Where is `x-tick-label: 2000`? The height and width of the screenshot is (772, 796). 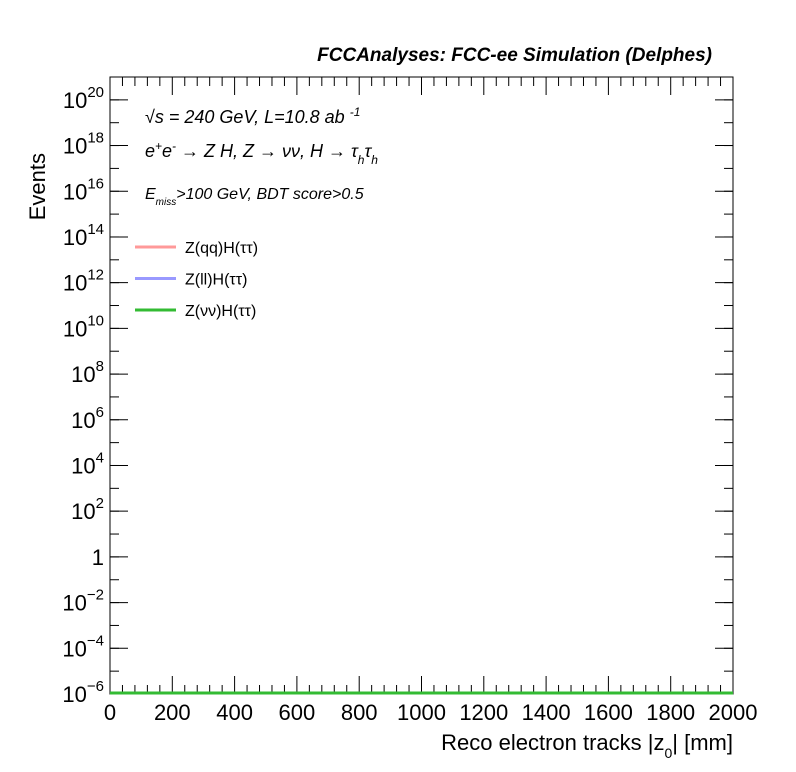 x-tick-label: 2000 is located at coordinates (733, 712).